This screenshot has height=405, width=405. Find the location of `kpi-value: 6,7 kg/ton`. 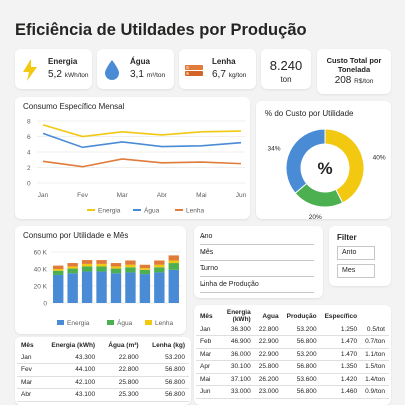

kpi-value: 6,7 kg/ton is located at coordinates (229, 74).